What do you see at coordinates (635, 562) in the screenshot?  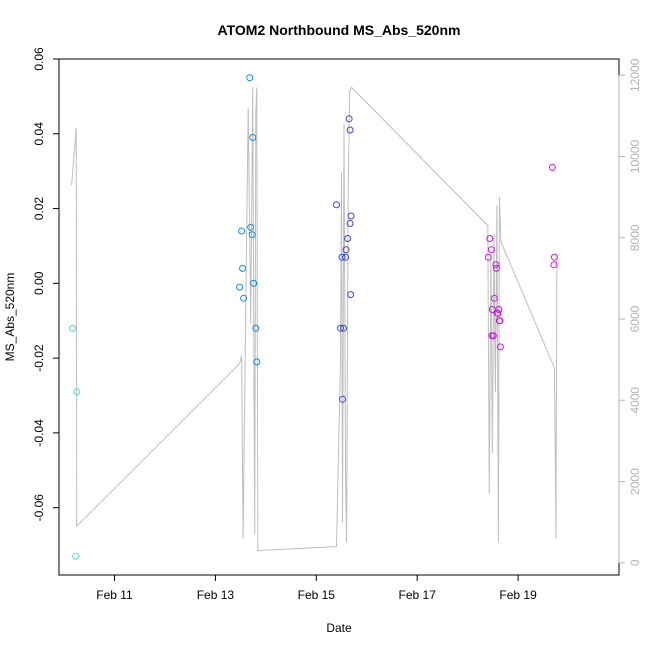 I see `y2-tick-label: 0` at bounding box center [635, 562].